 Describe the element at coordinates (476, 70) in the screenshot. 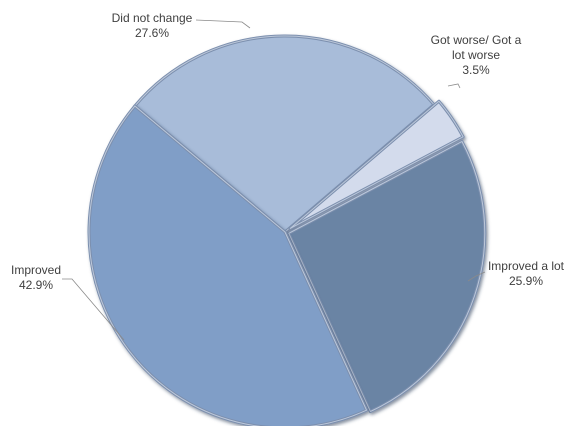

I see `slice-value-text: 3.5%` at that location.